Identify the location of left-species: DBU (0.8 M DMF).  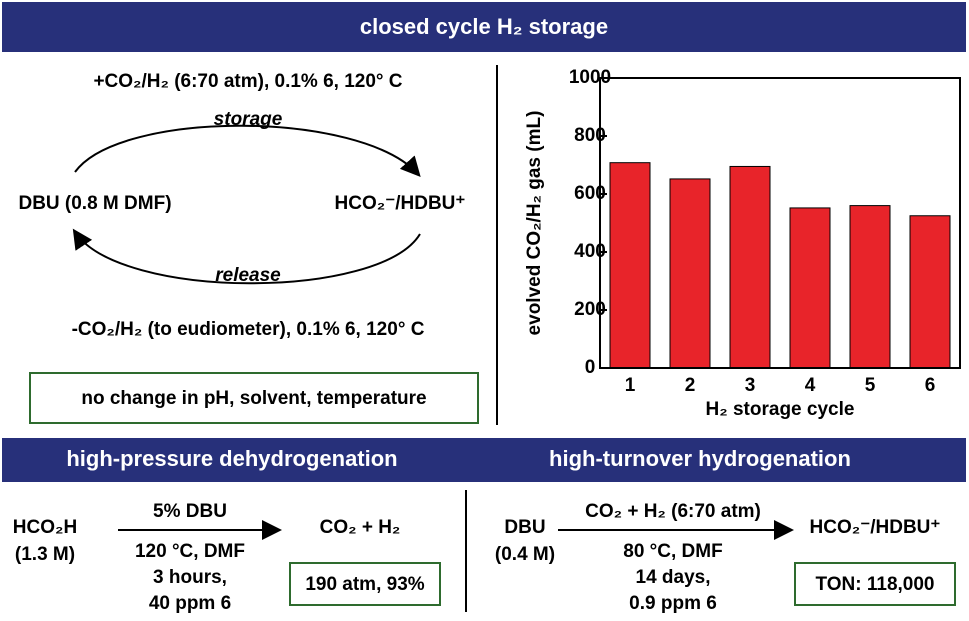
(94, 203).